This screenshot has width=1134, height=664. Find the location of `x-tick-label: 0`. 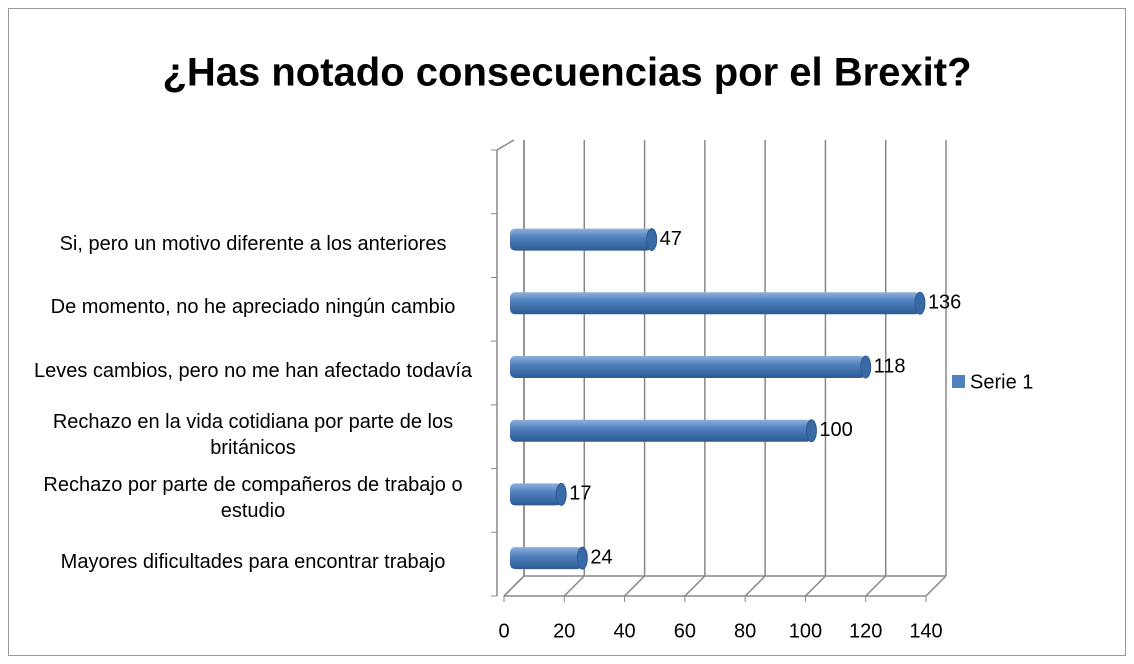

x-tick-label: 0 is located at coordinates (503, 631).